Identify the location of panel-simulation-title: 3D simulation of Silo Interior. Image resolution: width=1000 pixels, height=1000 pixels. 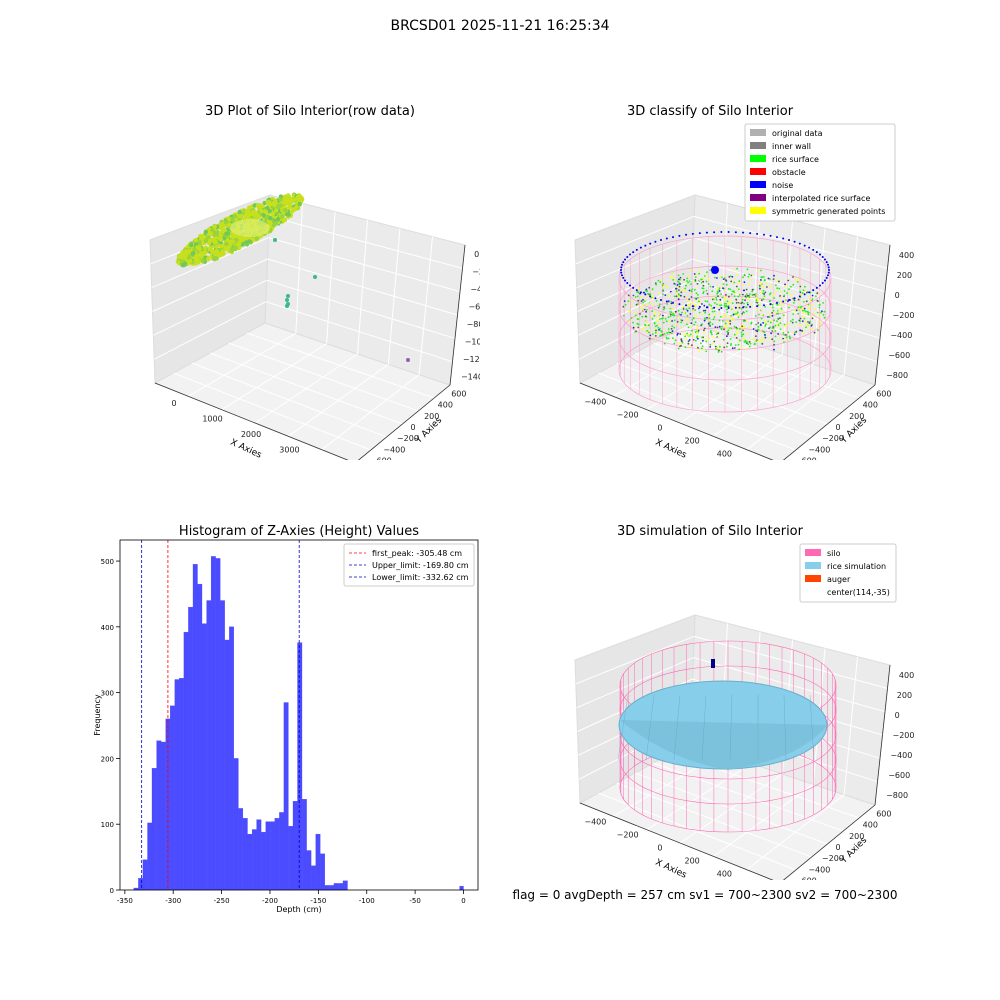
(710, 531).